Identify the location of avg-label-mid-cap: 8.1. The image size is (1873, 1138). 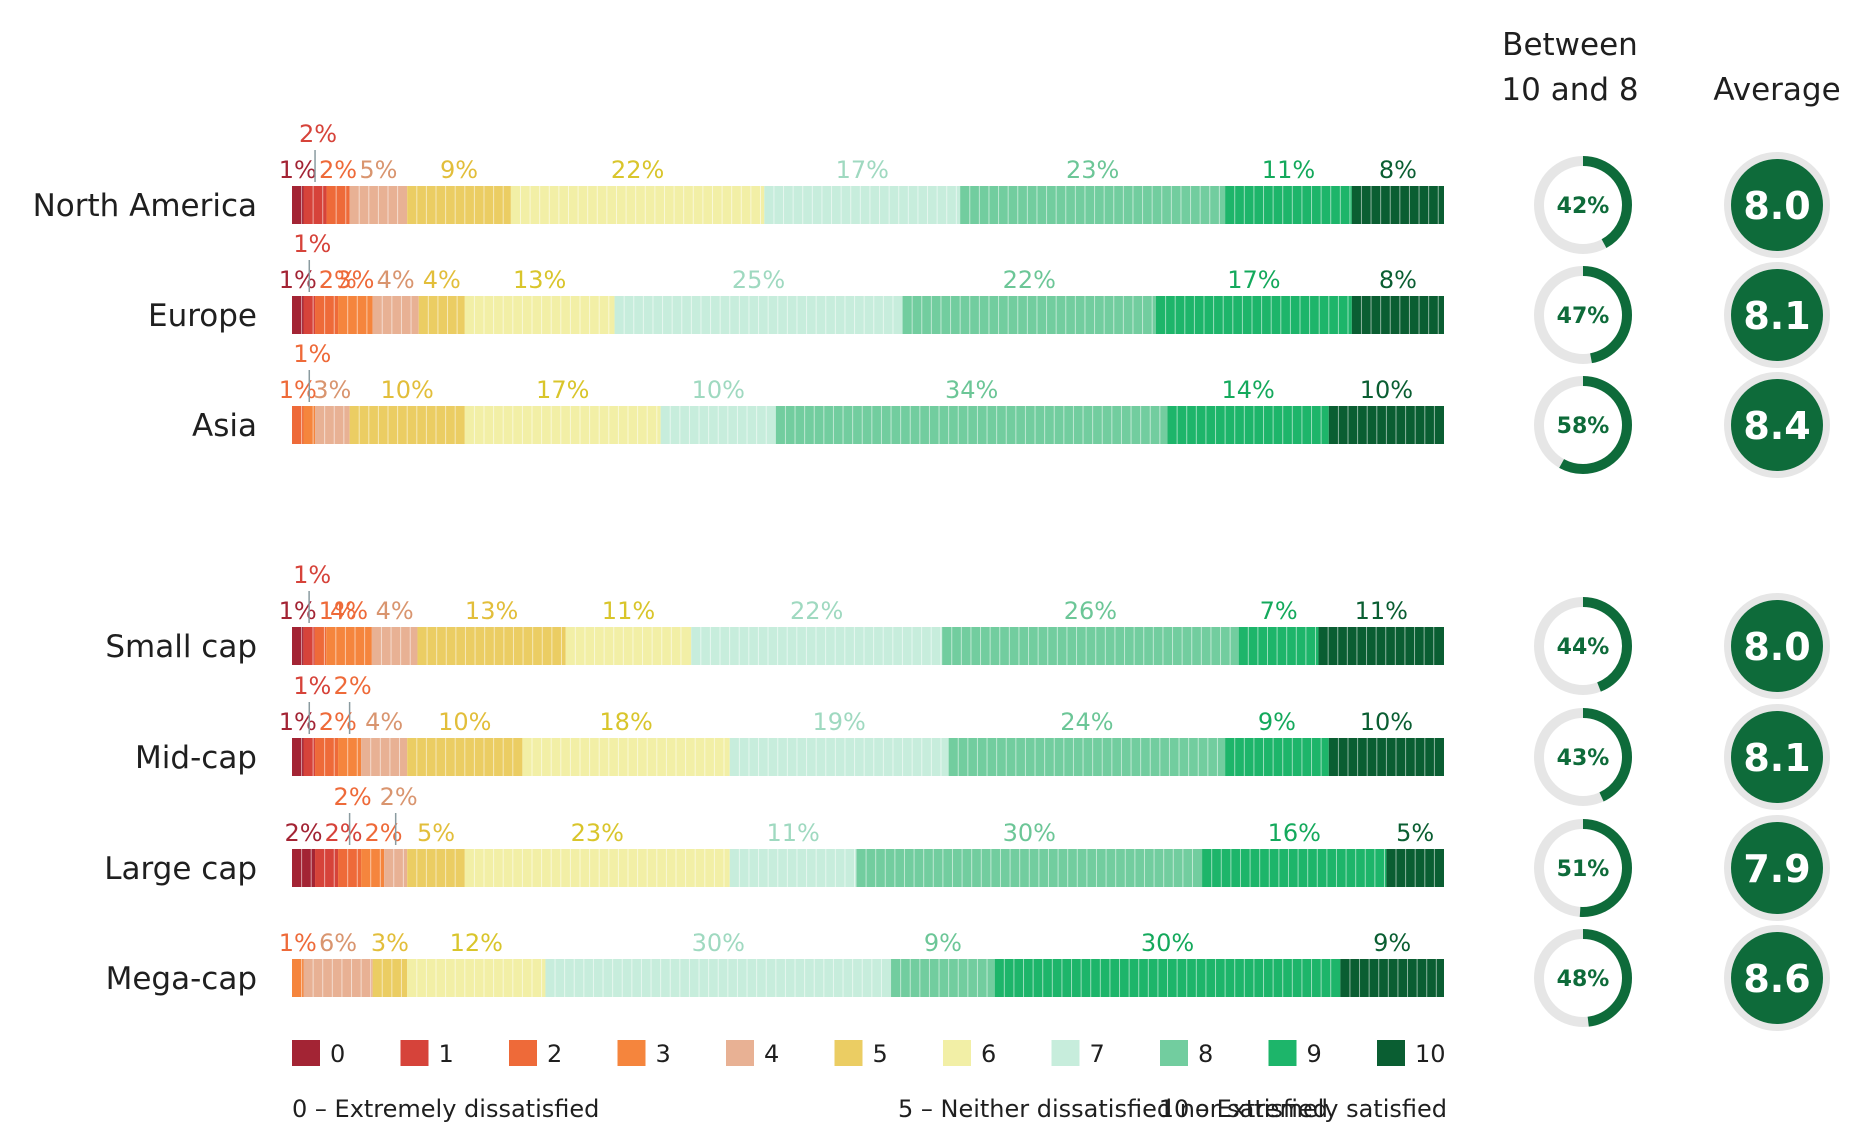
(1776, 758).